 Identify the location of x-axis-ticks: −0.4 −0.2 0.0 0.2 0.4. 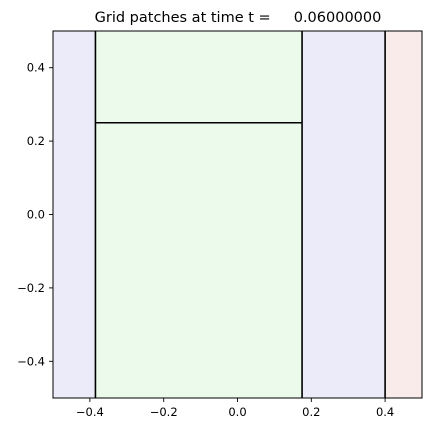
(235, 408).